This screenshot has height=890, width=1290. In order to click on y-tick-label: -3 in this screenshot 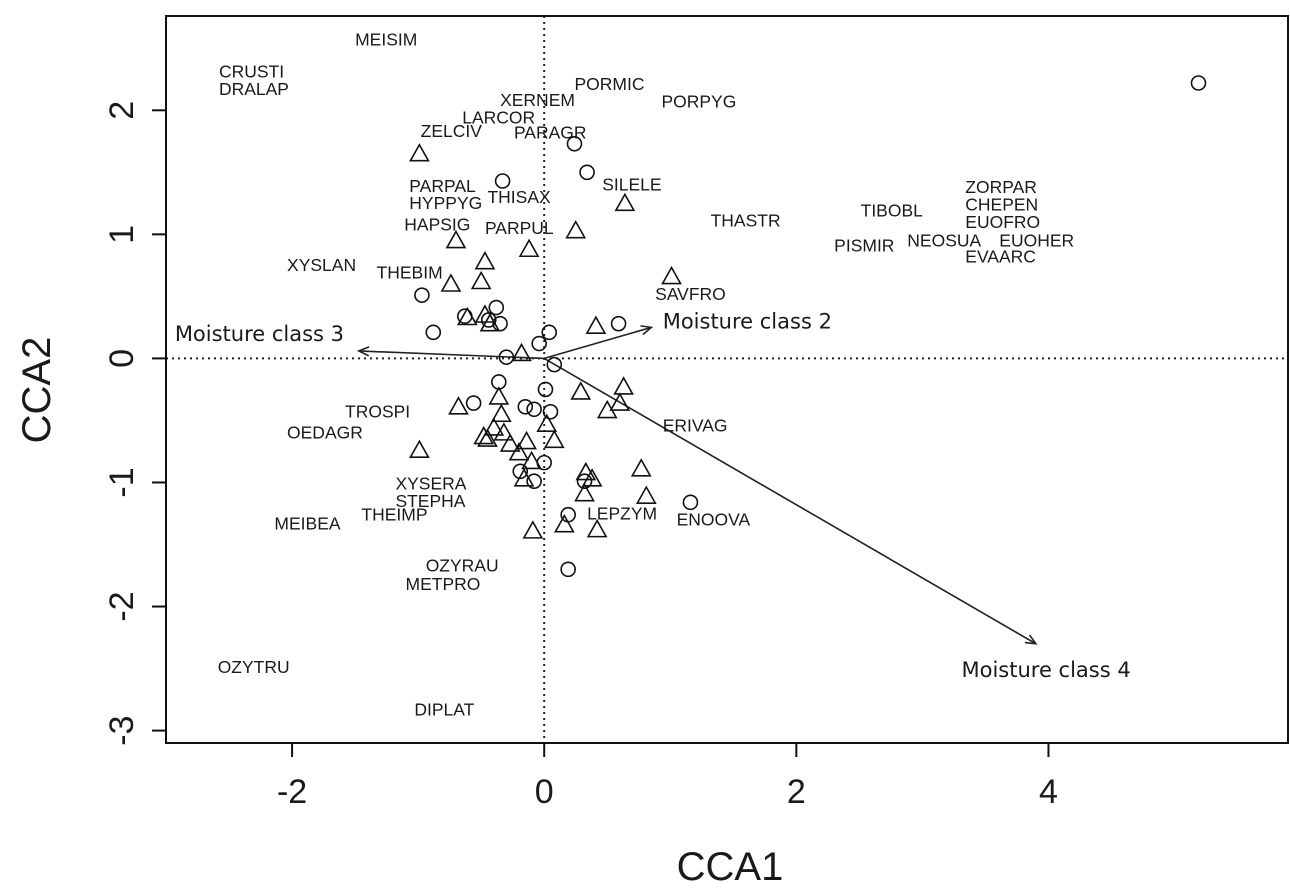, I will do `click(122, 730)`.